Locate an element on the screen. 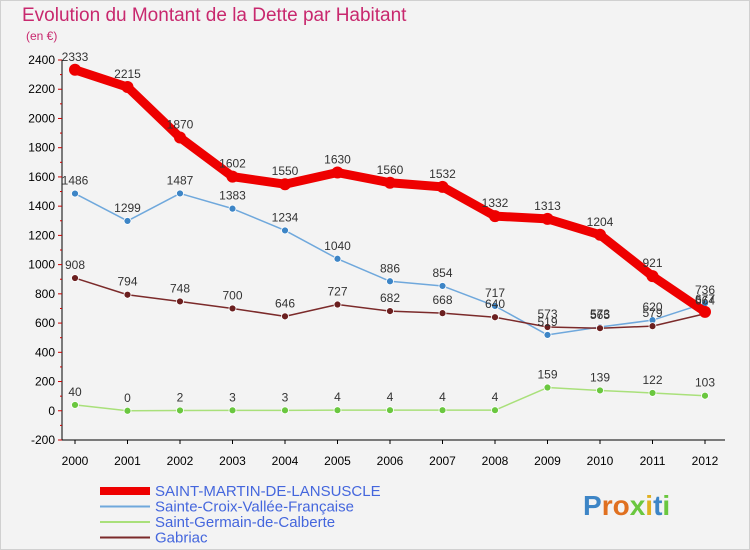 The image size is (750, 550). data-label: 640 is located at coordinates (495, 304).